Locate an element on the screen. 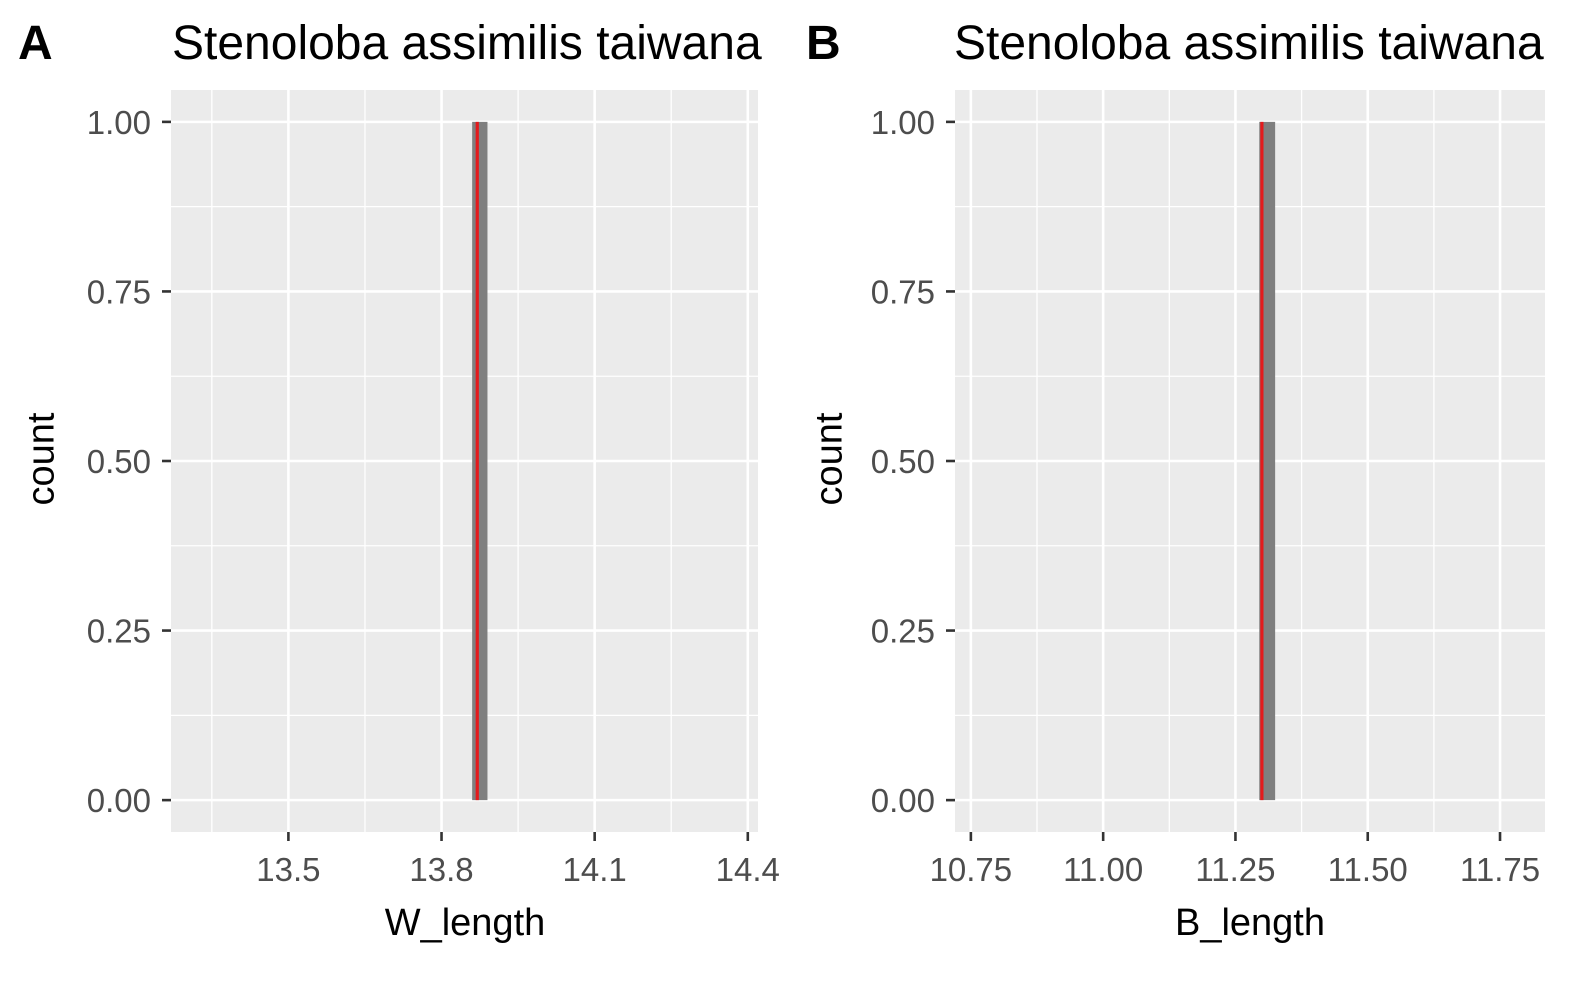 The width and height of the screenshot is (1593, 984). chart-title-a: Stenoloba assimilis taiwana is located at coordinates (467, 43).